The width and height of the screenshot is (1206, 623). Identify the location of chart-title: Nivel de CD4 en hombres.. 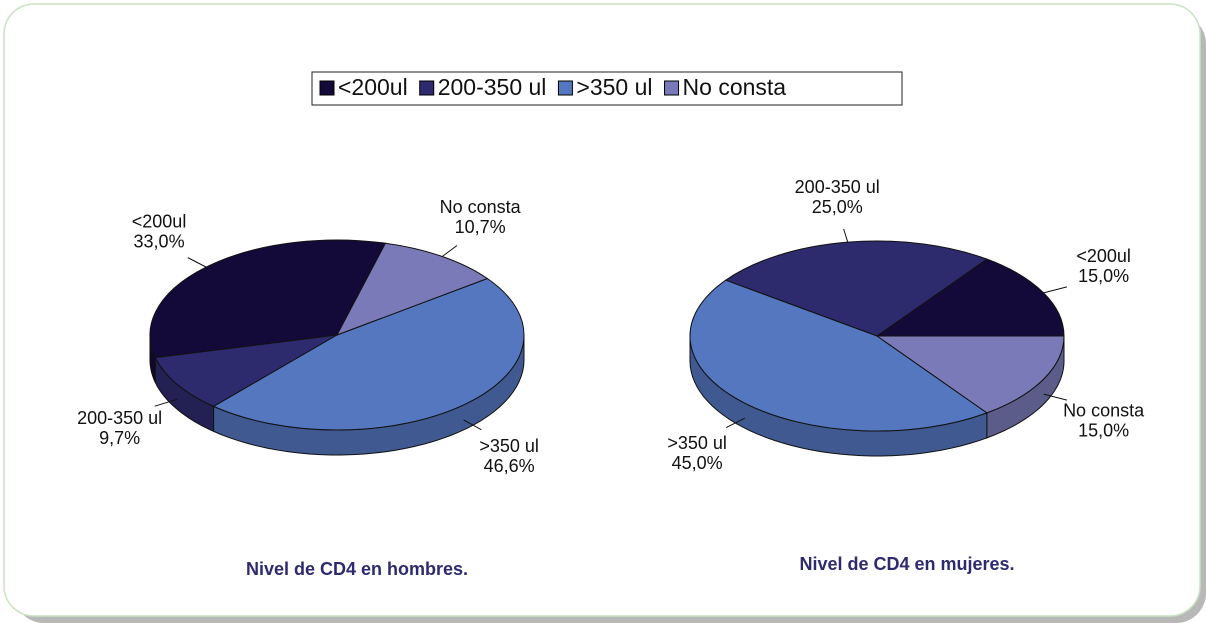
(357, 569).